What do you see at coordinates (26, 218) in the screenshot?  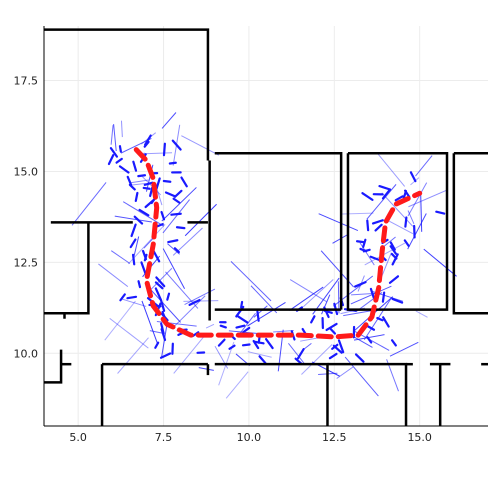 I see `y-tick-labels: 10.0 12.5 15.0 17.5` at bounding box center [26, 218].